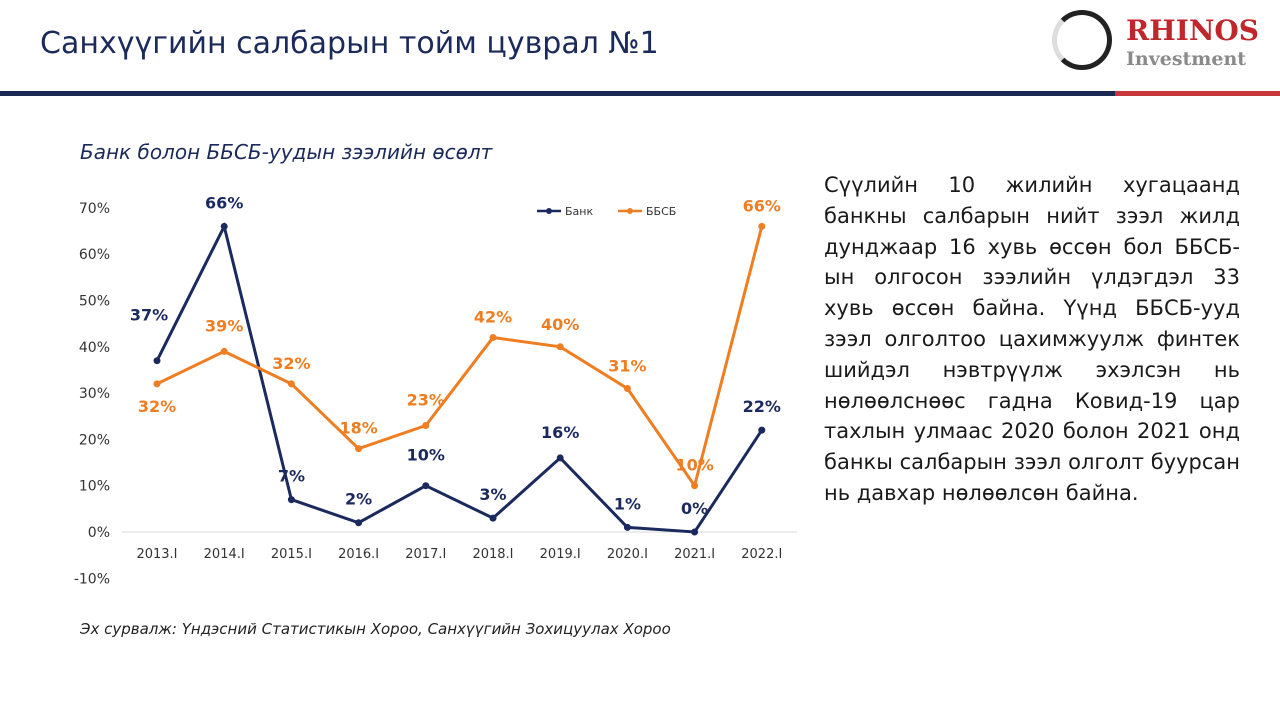 The width and height of the screenshot is (1280, 720). Describe the element at coordinates (349, 43) in the screenshot. I see `page-title: Санхүүгийн салбарын тойм цуврал №1` at that location.